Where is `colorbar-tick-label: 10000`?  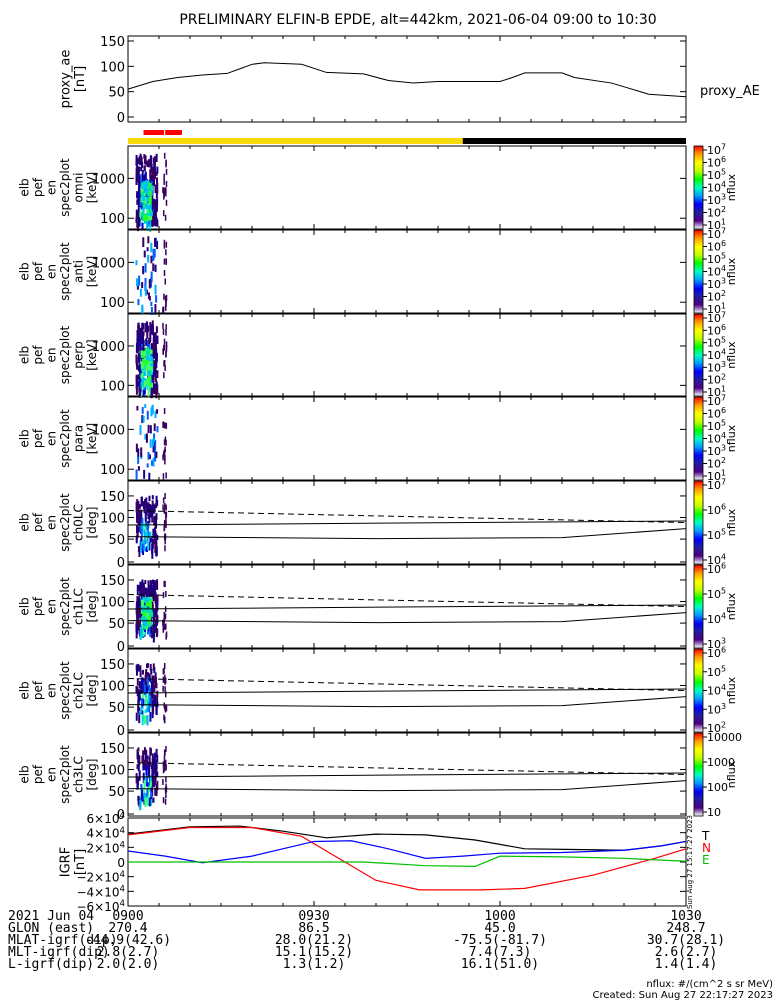 colorbar-tick-label: 10000 is located at coordinates (724, 737).